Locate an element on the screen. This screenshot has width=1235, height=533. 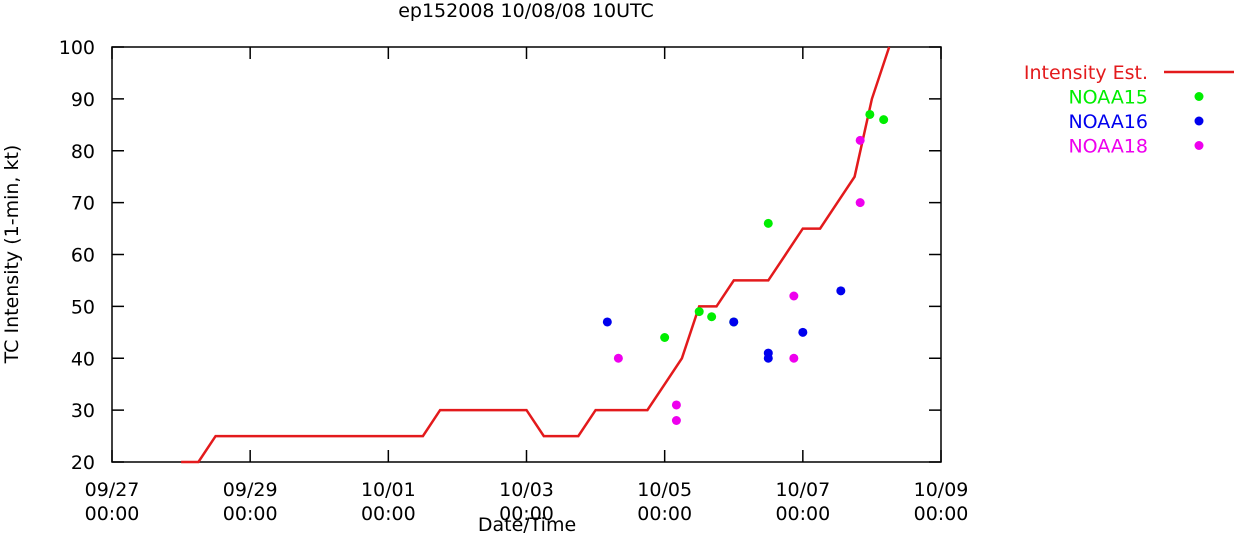
x-tick-label-date: 10/01 is located at coordinates (388, 490).